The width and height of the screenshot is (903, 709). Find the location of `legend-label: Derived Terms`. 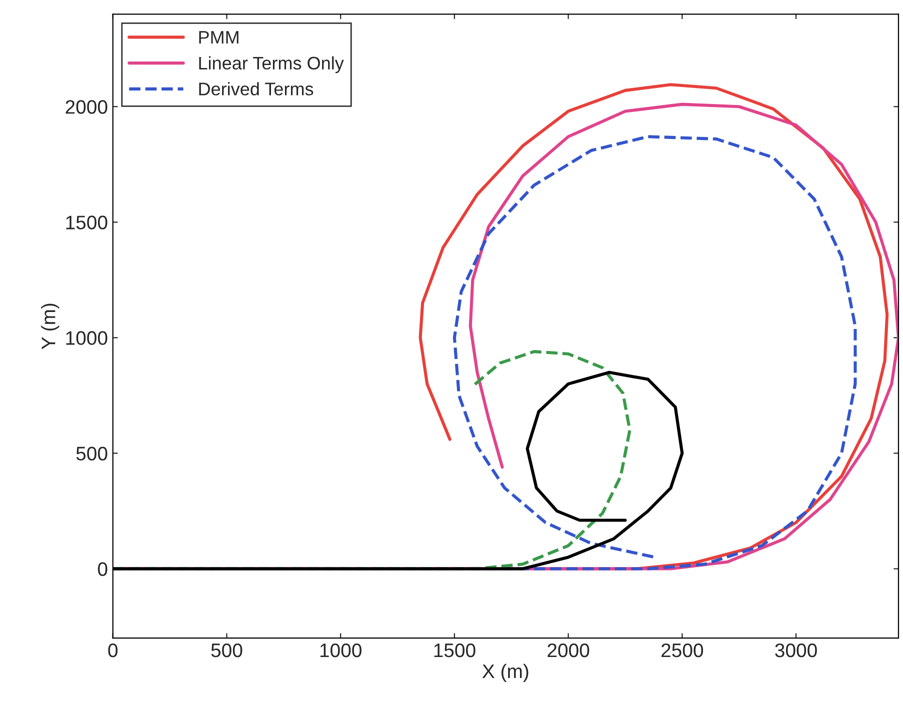

legend-label: Derived Terms is located at coordinates (256, 89).